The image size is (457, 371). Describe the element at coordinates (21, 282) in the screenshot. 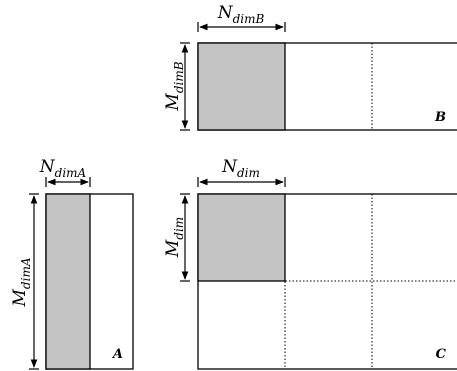

I see `m-dima-label: MdimA` at that location.